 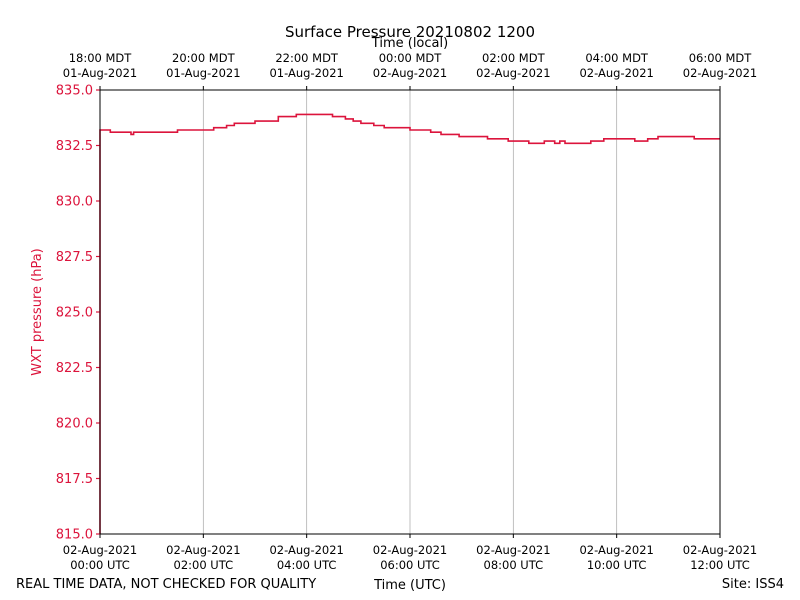 I want to click on top-tick-time: 00:00 MDT, so click(x=411, y=58).